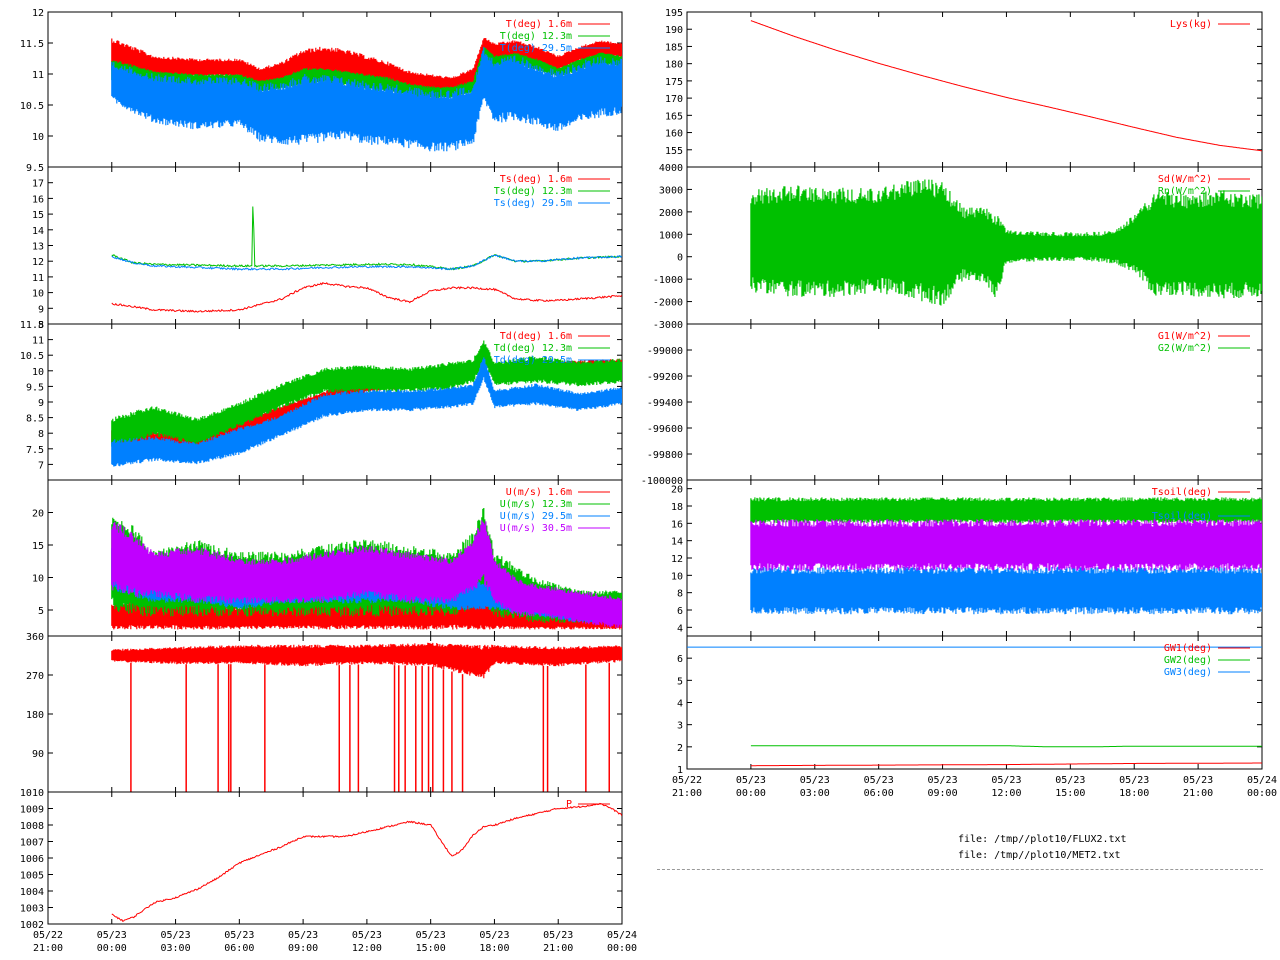 Image resolution: width=1280 pixels, height=960 pixels. What do you see at coordinates (680, 611) in the screenshot?
I see `ytick-label: 6` at bounding box center [680, 611].